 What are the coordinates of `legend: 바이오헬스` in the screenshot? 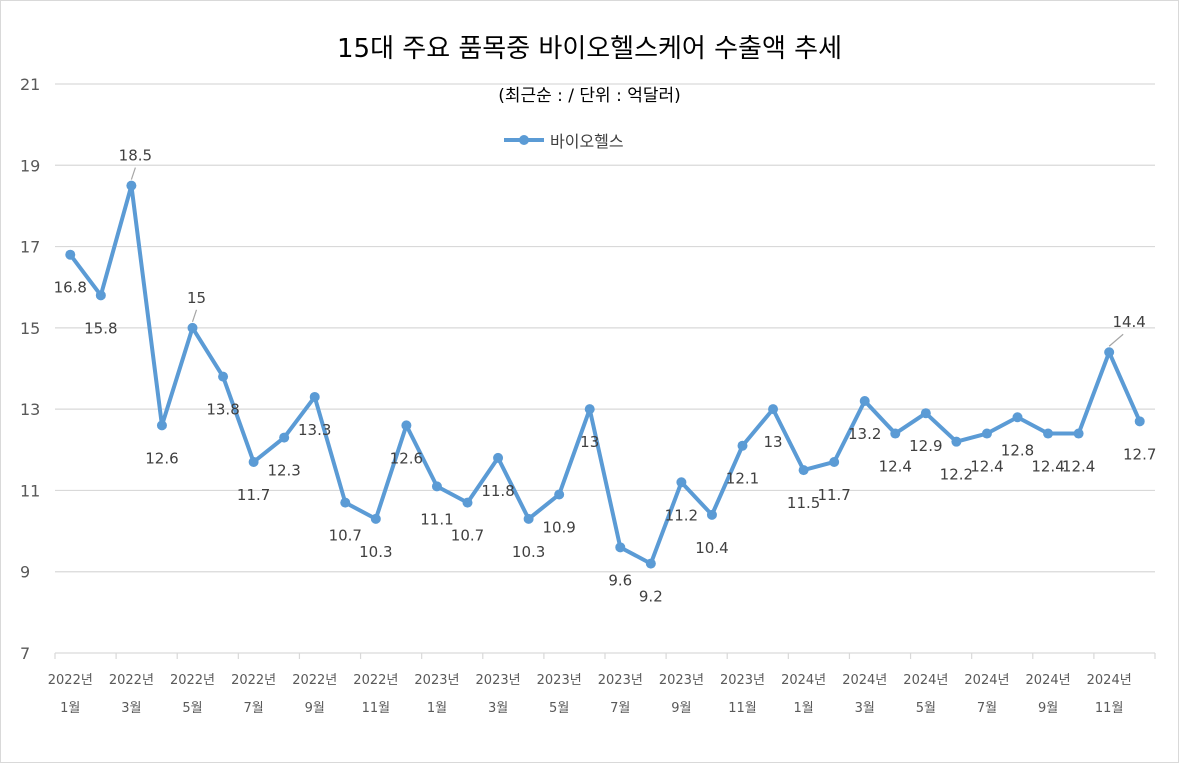 It's located at (563, 140).